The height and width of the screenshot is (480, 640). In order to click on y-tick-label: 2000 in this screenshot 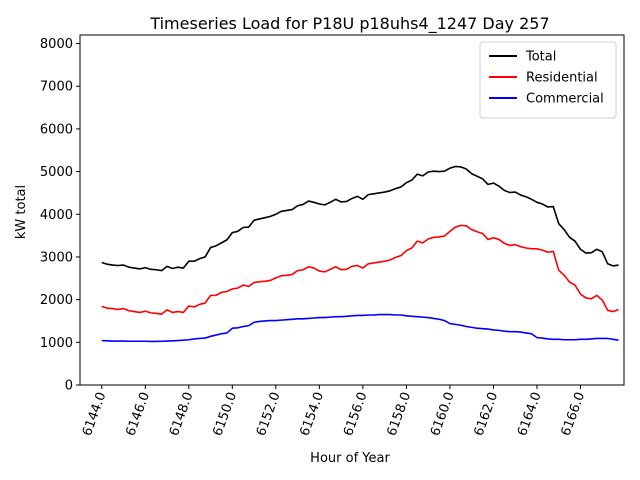, I will do `click(56, 300)`.